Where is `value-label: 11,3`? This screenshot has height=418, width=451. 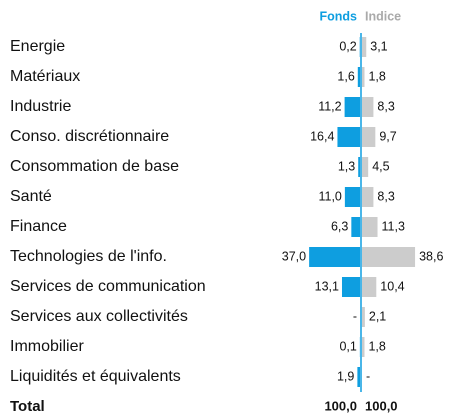 value-label: 11,3 is located at coordinates (393, 226).